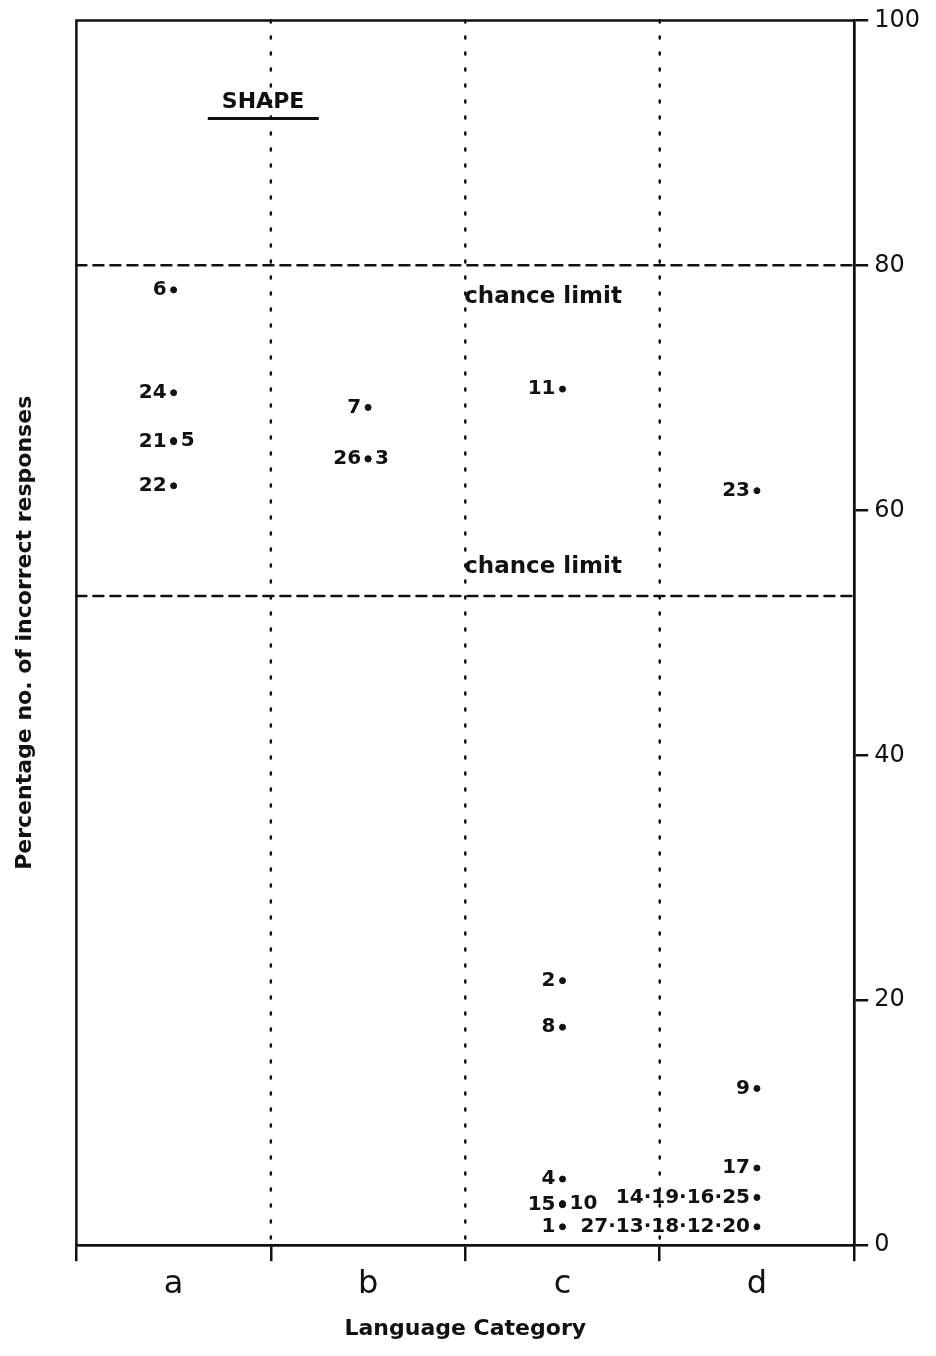  I want to click on series-label: 26, so click(347, 457).